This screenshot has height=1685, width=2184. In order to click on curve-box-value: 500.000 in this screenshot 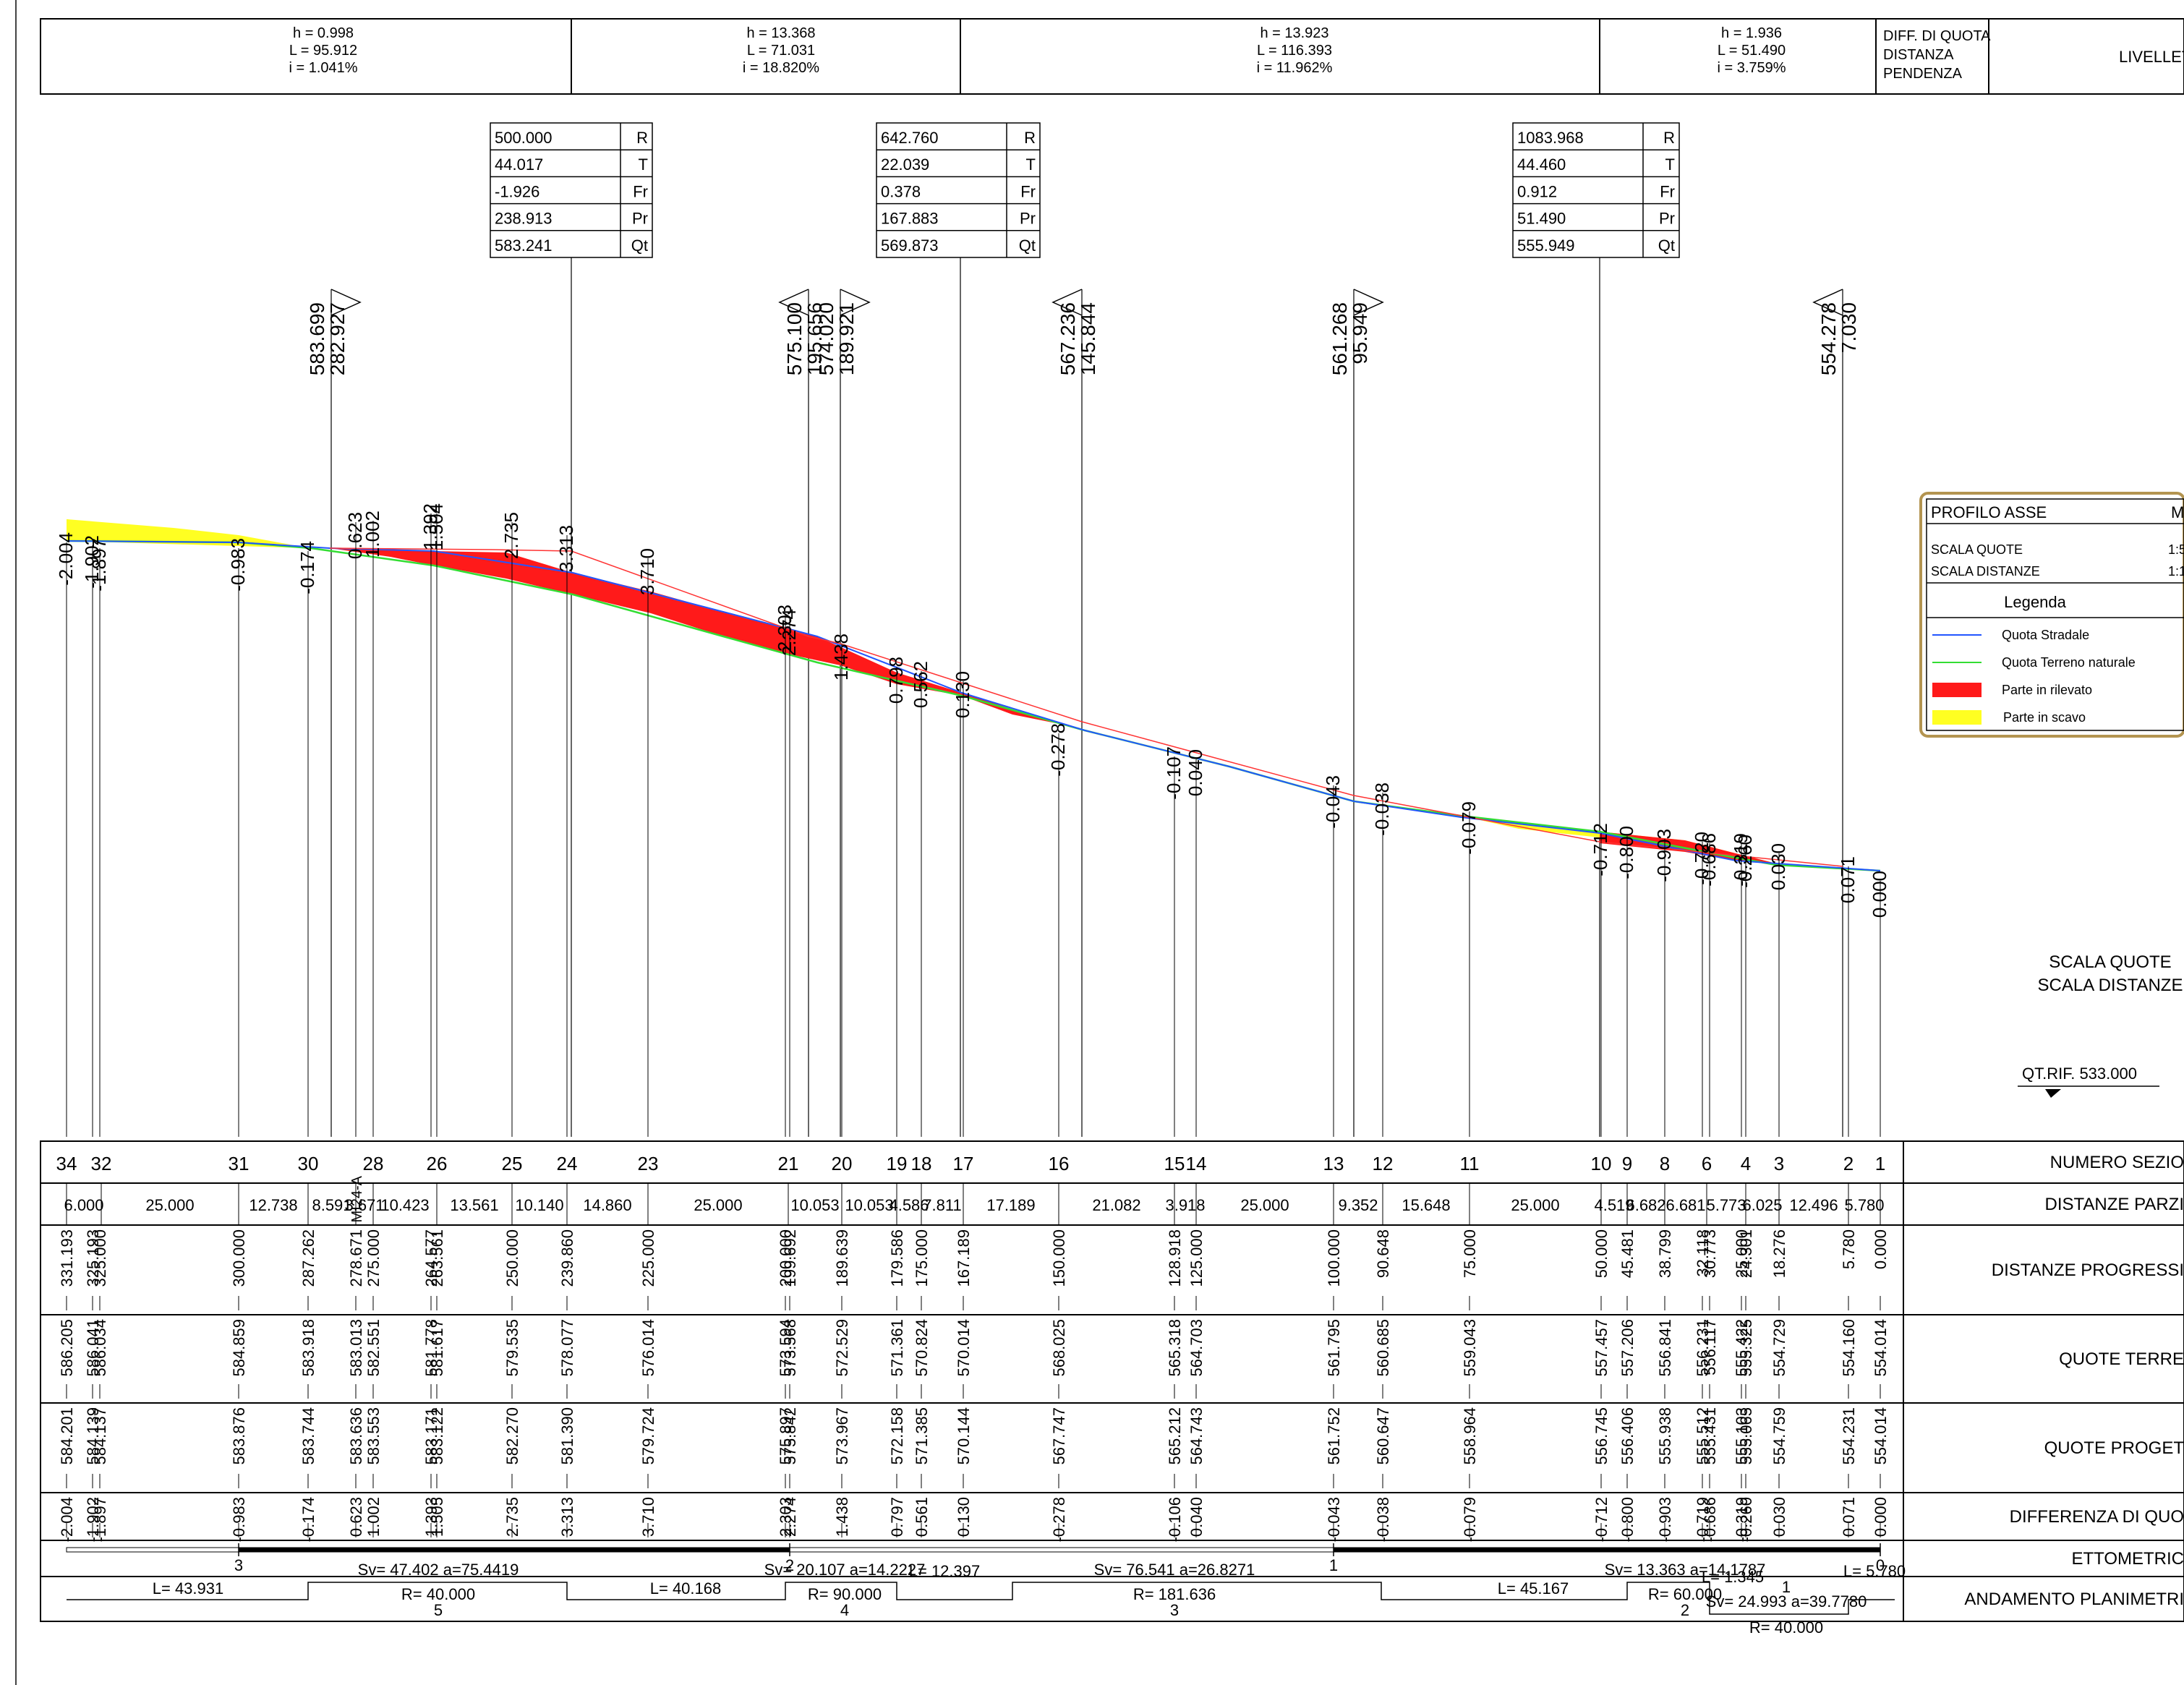, I will do `click(524, 138)`.